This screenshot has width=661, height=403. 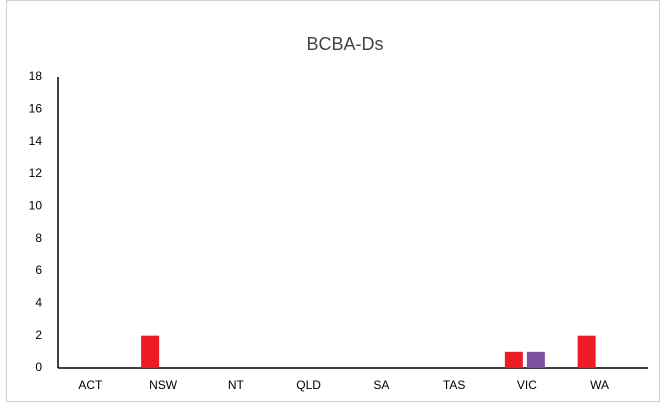 I want to click on x-tick-label: VIC, so click(x=527, y=385).